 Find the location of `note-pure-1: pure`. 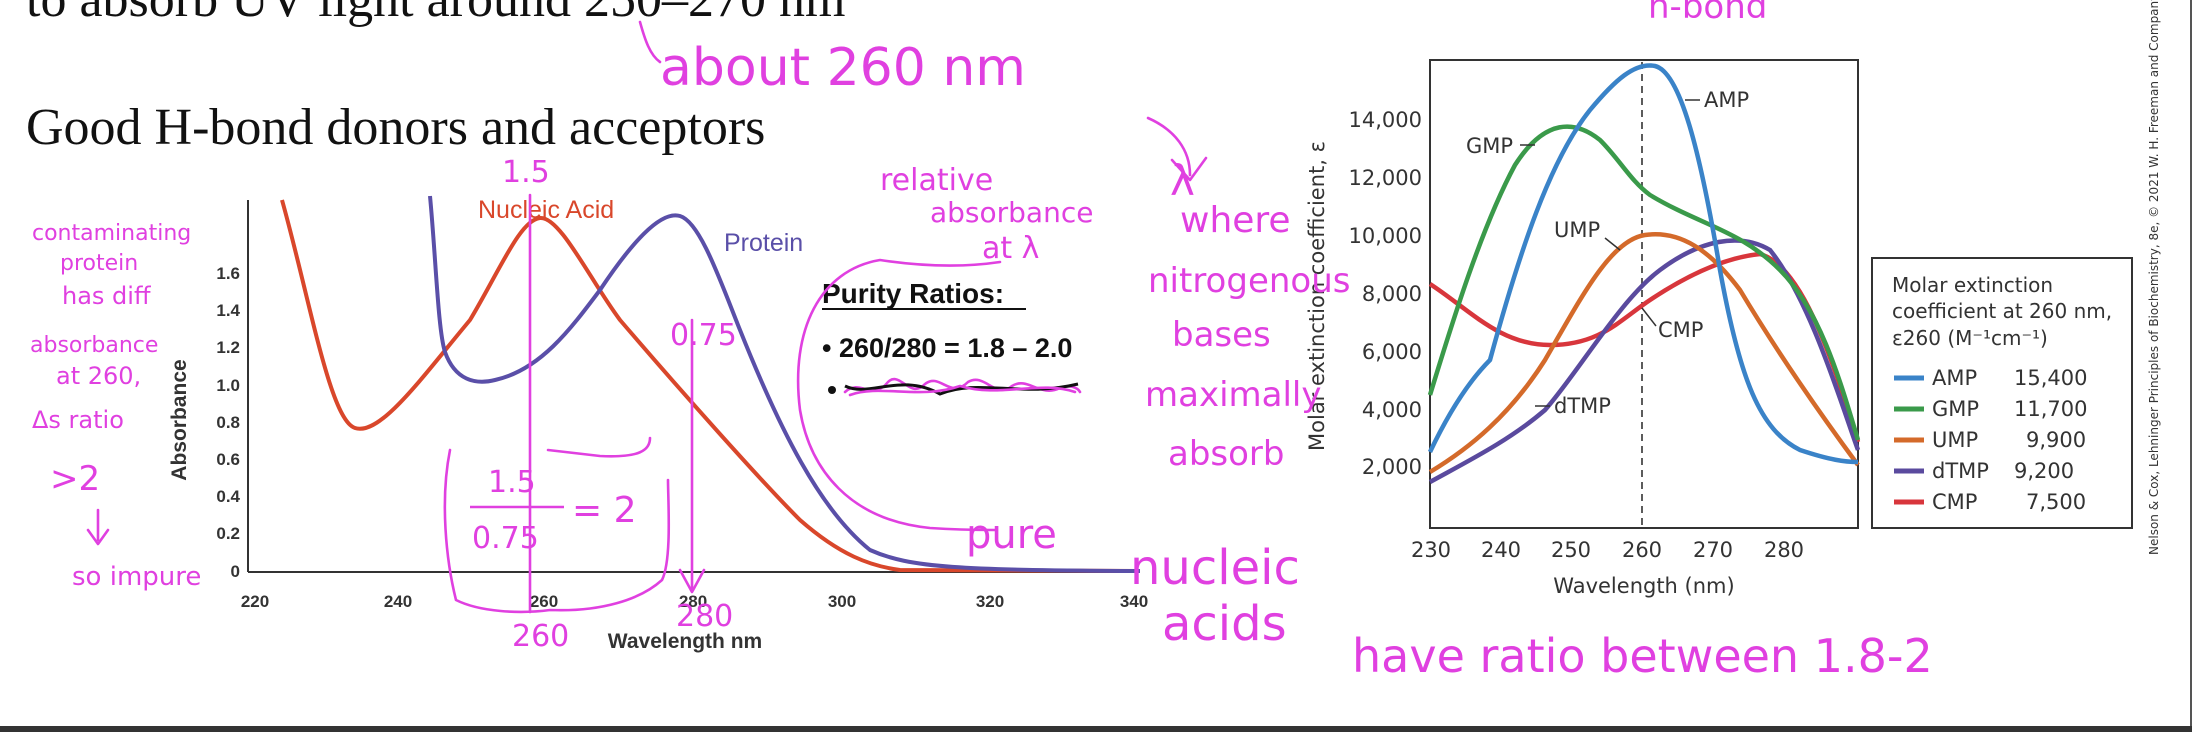

note-pure-1: pure is located at coordinates (1011, 535).